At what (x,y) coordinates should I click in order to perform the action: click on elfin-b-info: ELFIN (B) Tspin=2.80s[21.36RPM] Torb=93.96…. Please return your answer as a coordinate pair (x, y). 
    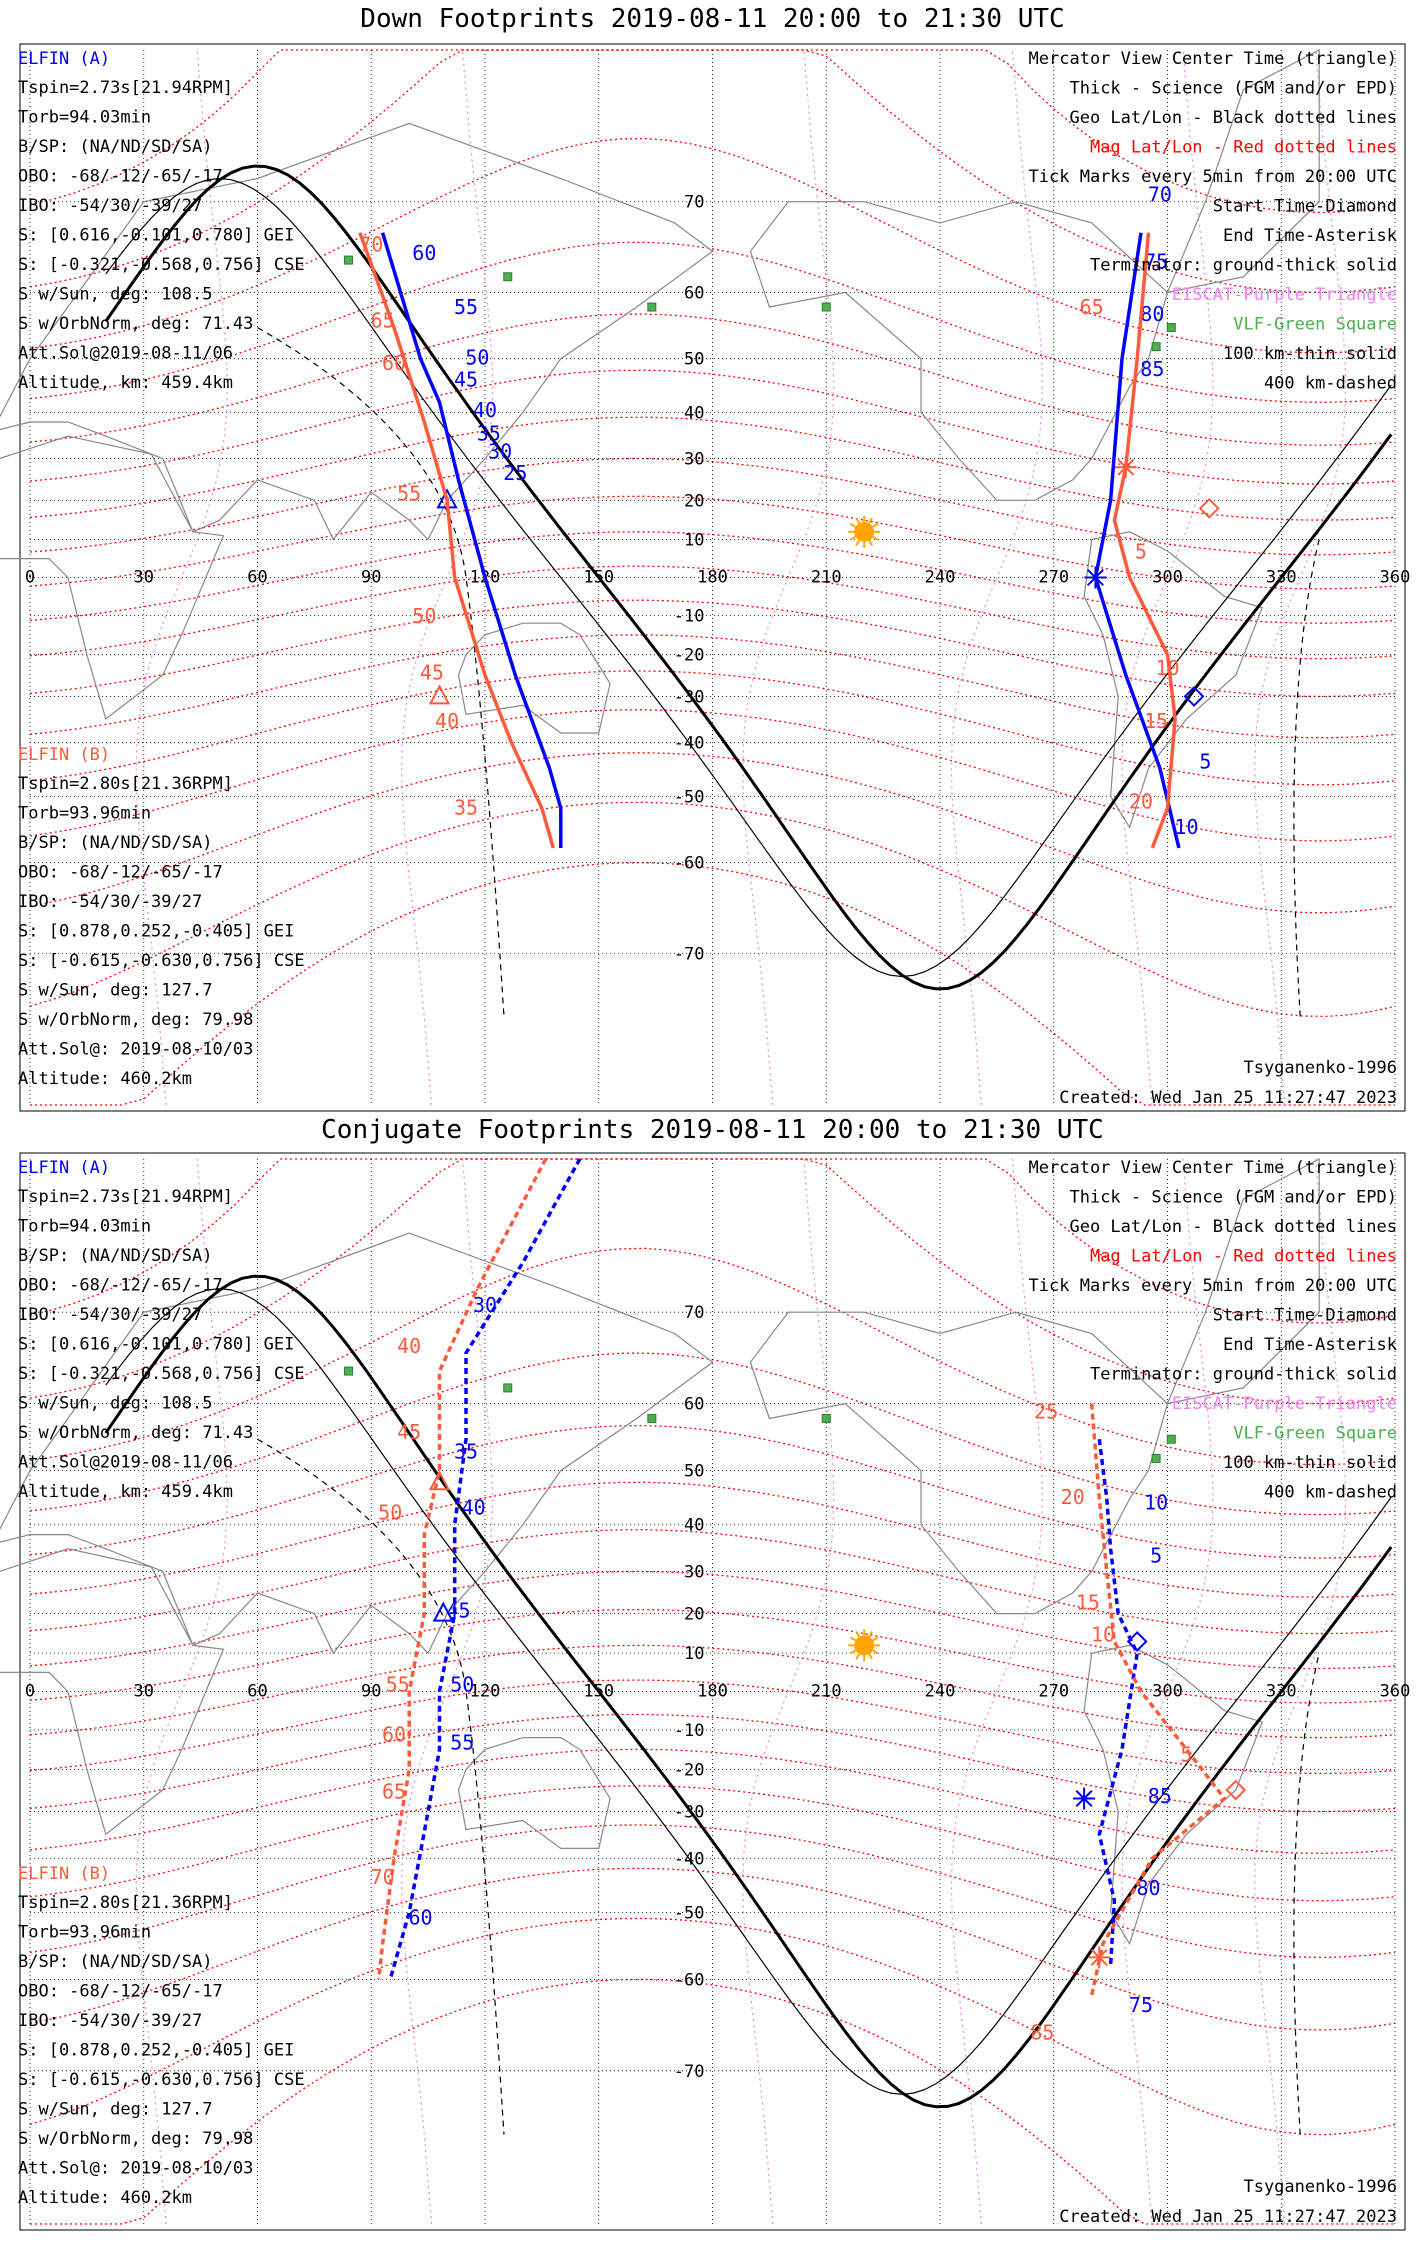
    Looking at the image, I should click on (161, 917).